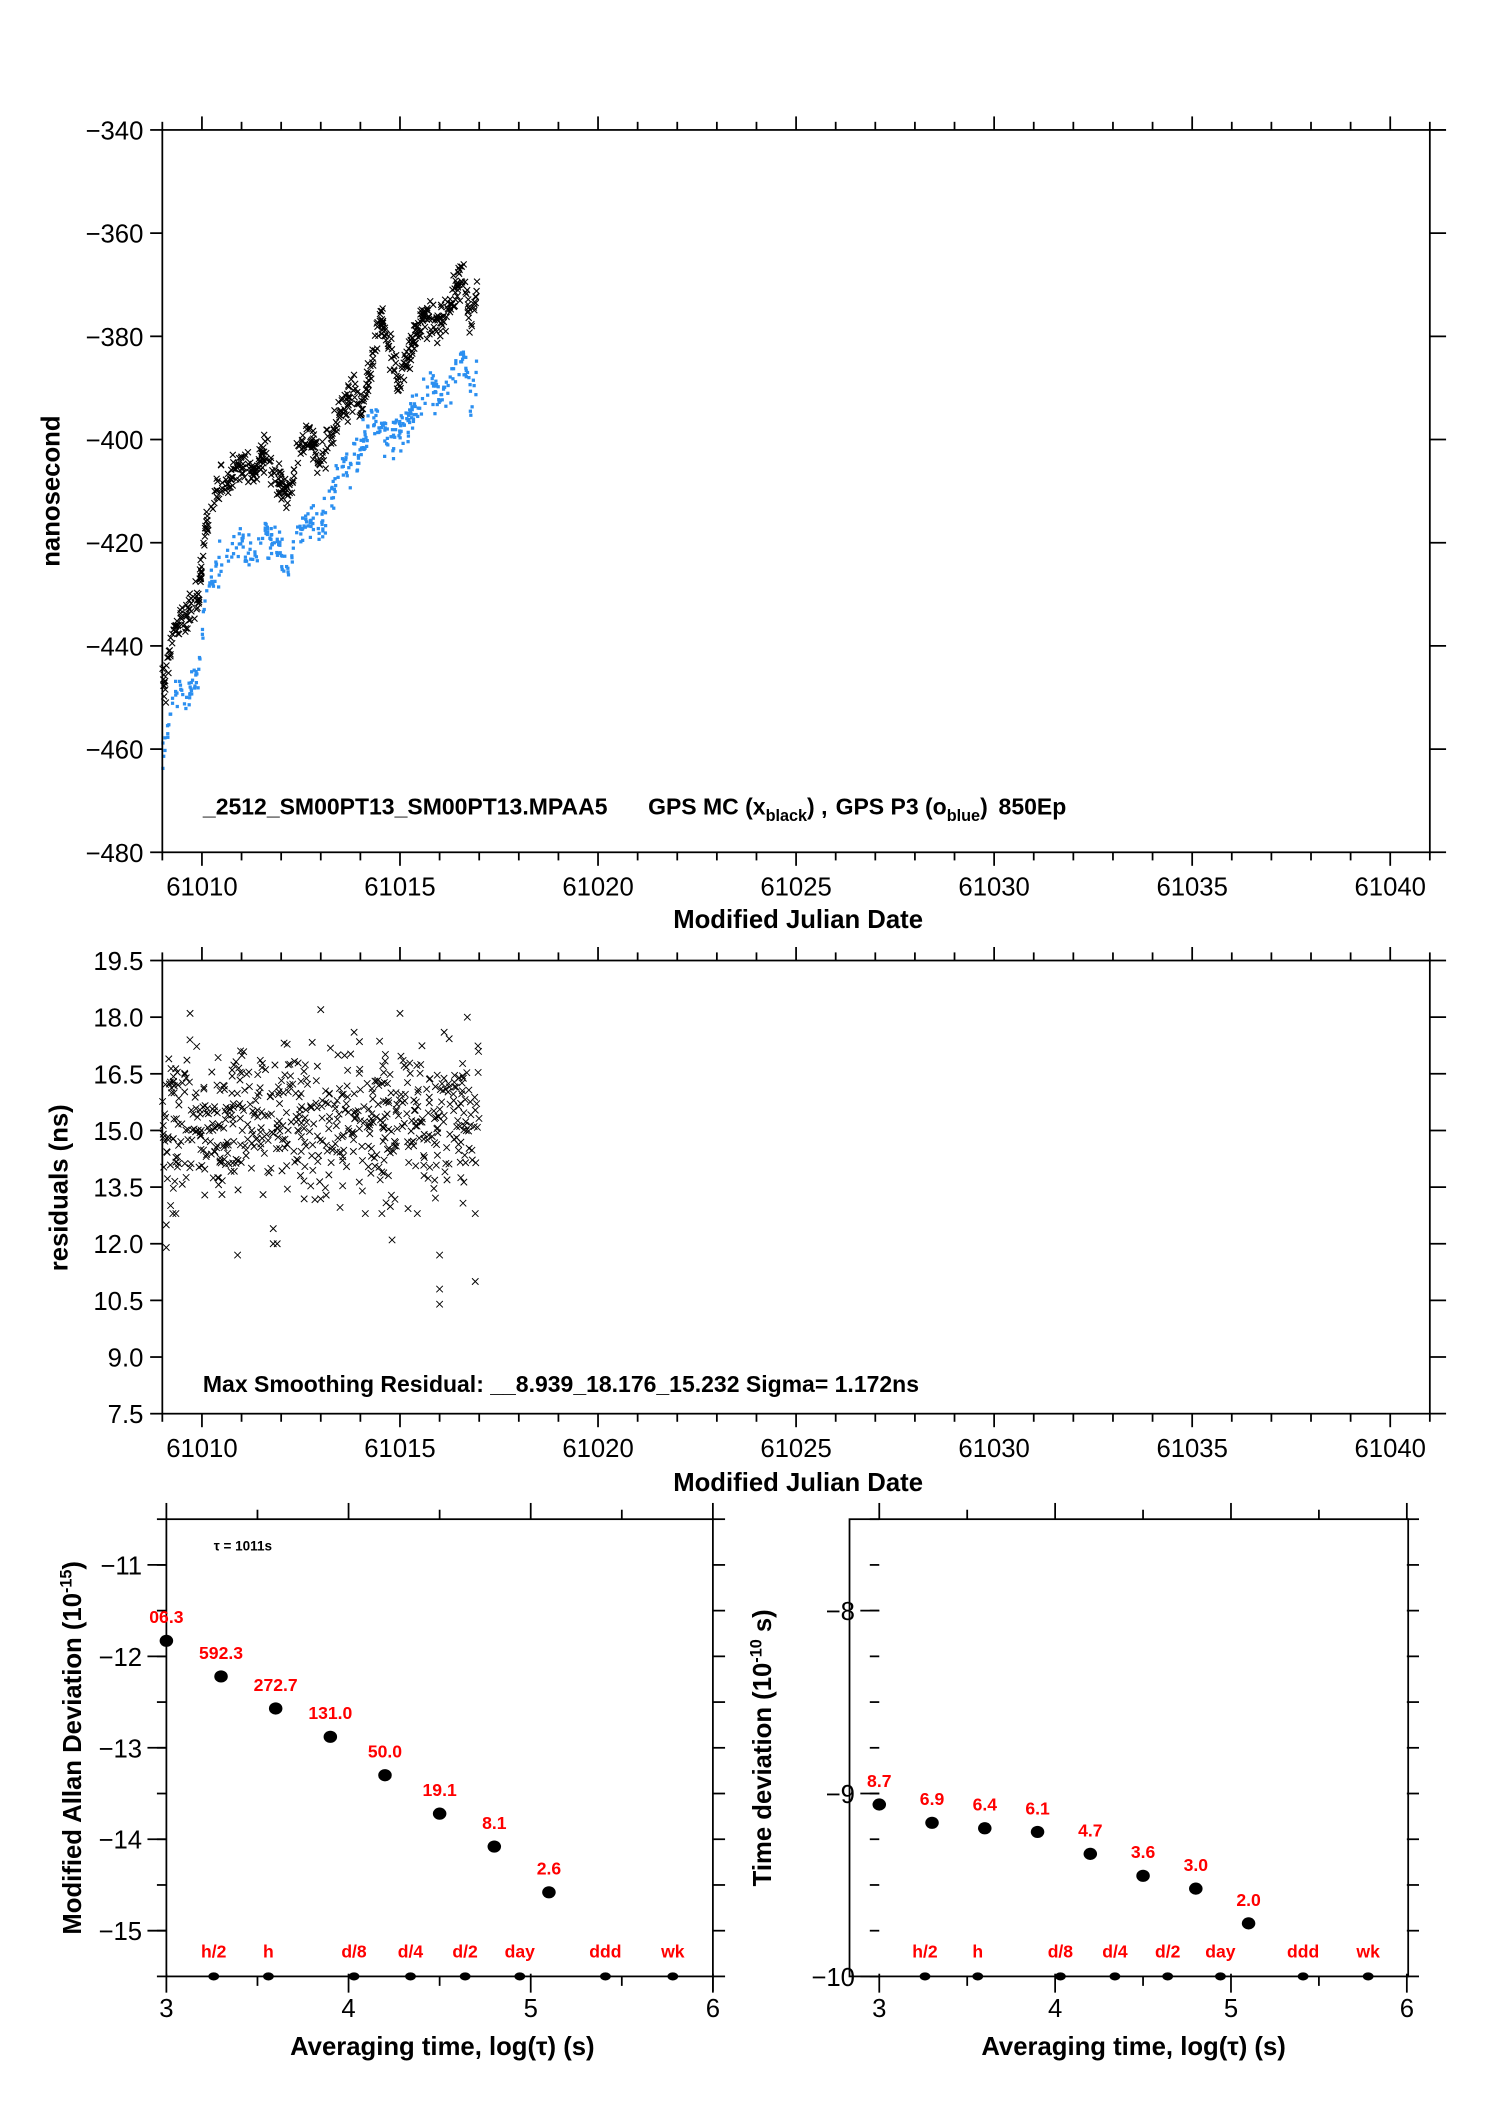 The image size is (1488, 2105). I want to click on mdev-plot-frame, so click(439, 1748).